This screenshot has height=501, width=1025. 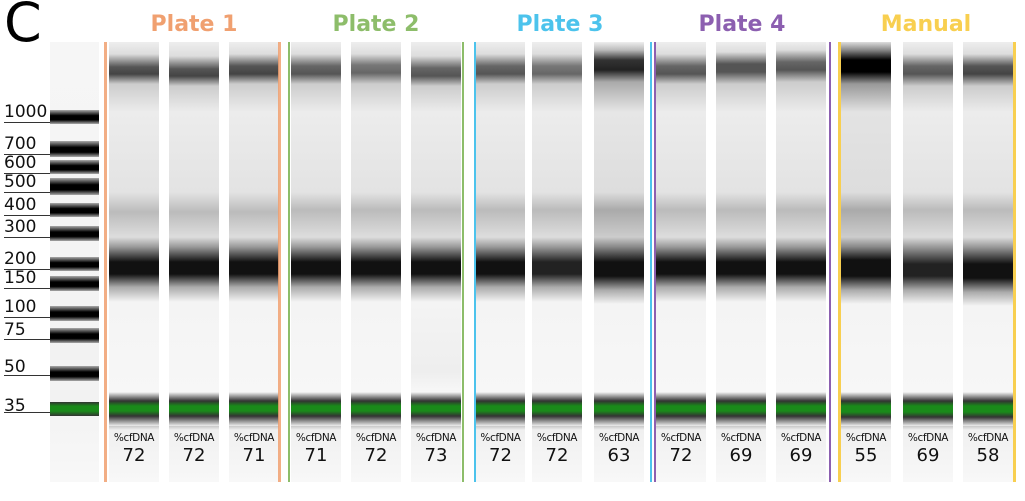 What do you see at coordinates (26, 112) in the screenshot?
I see `size-label-1000: 1000` at bounding box center [26, 112].